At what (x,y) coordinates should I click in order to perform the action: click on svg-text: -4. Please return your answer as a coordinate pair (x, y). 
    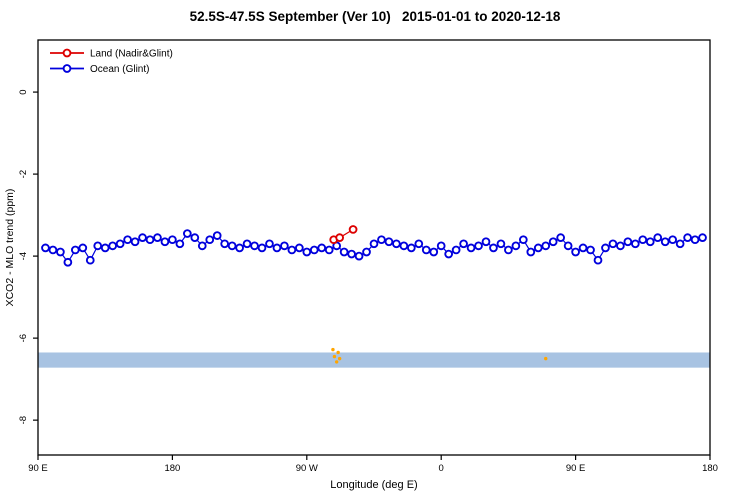
    Looking at the image, I should click on (23, 256).